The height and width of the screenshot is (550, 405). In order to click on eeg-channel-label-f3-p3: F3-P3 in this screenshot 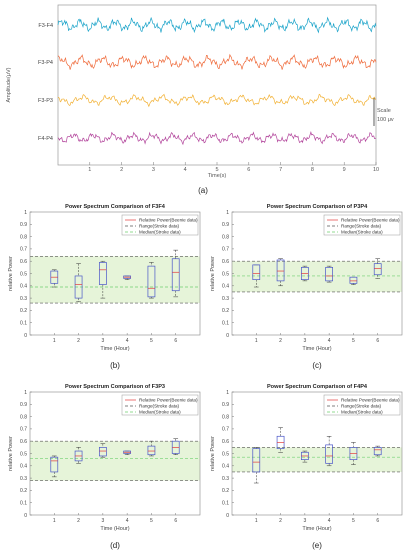, I will do `click(45, 101)`.